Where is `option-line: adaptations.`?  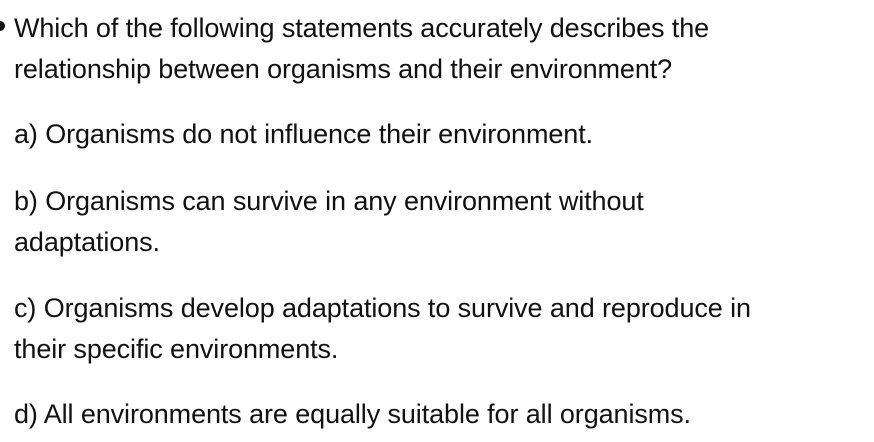 option-line: adaptations. is located at coordinates (87, 242).